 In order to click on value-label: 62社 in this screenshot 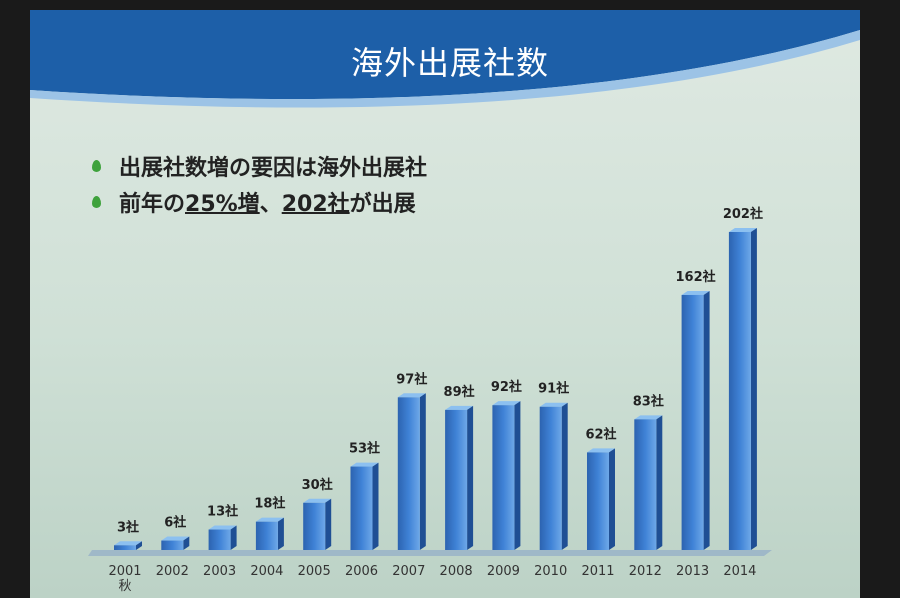, I will do `click(600, 434)`.